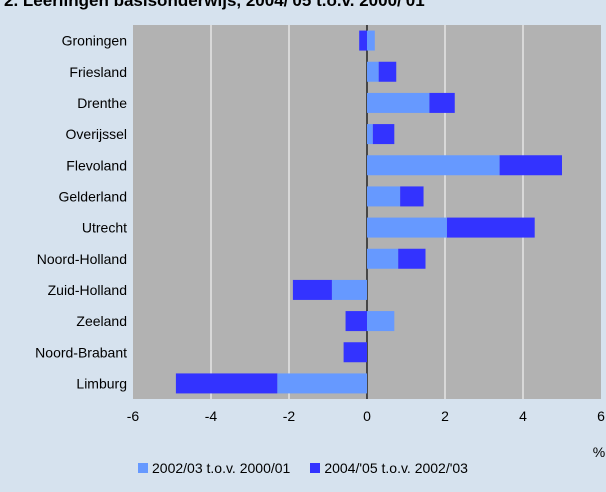 This screenshot has width=606, height=492. I want to click on x-tick-label: 2, so click(445, 416).